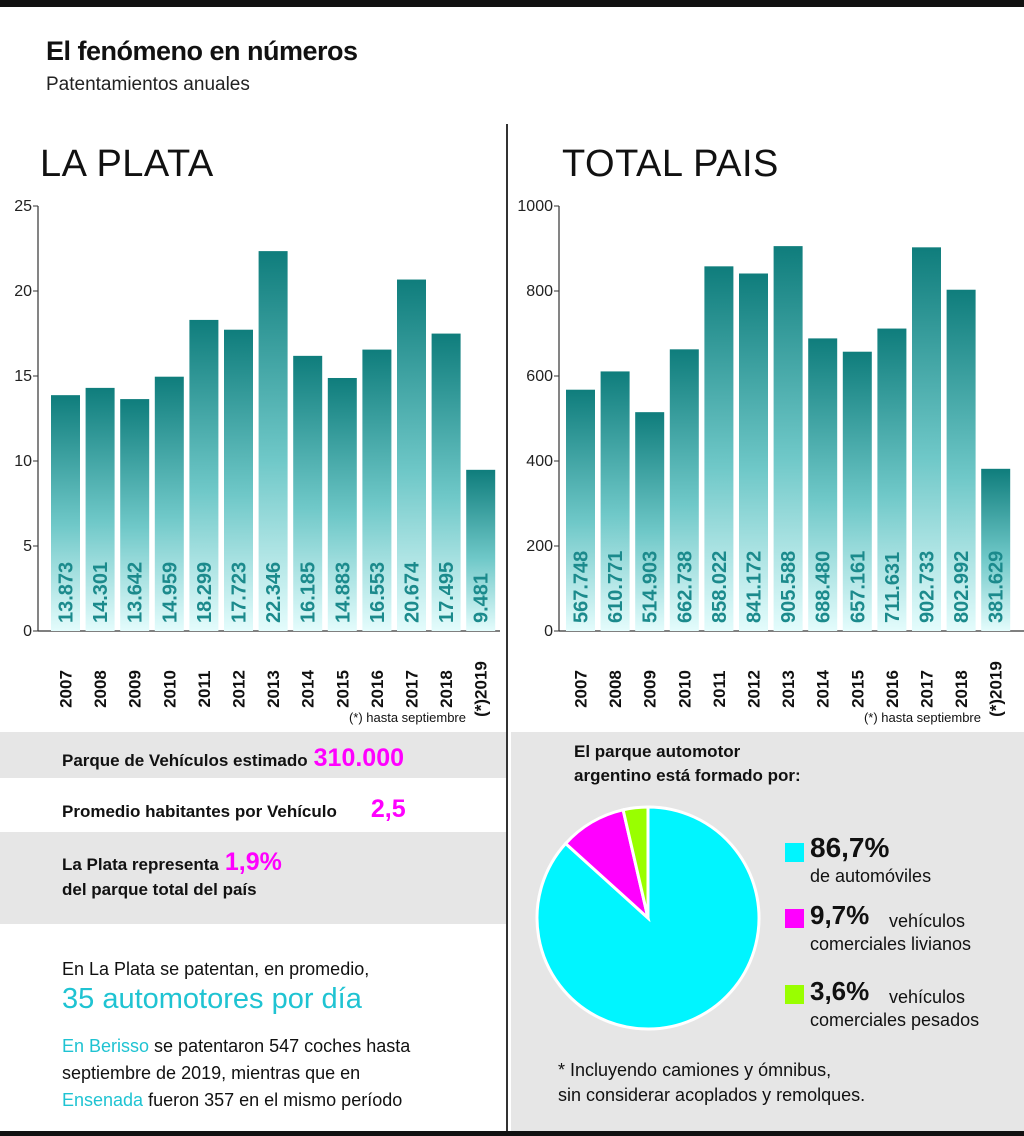 This screenshot has height=1136, width=1024. I want to click on stat-representa-post: del parque total del país, so click(159, 889).